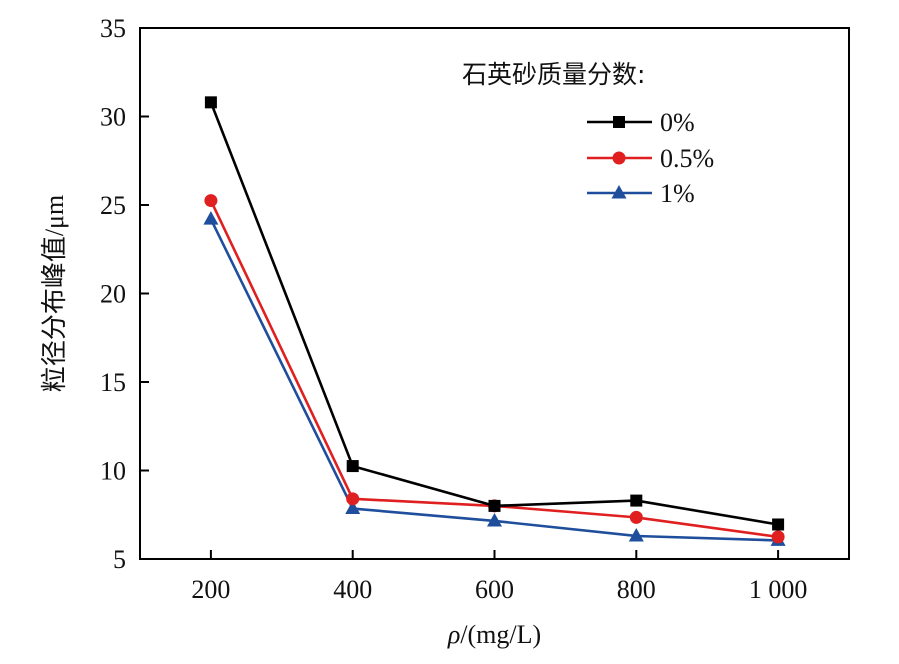 The image size is (899, 664). What do you see at coordinates (113, 28) in the screenshot?
I see `y-tick-label: 35` at bounding box center [113, 28].